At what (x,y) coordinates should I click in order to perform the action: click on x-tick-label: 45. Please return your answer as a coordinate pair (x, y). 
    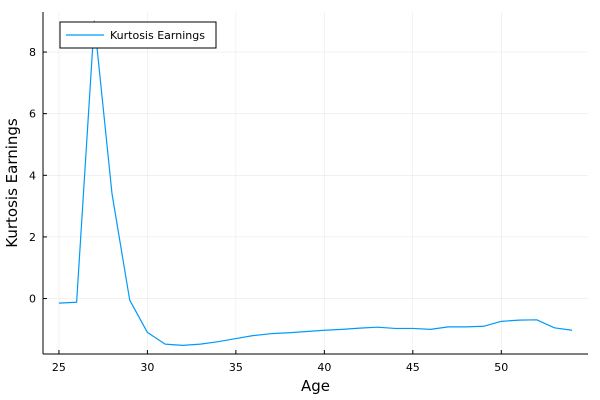
    Looking at the image, I should click on (413, 367).